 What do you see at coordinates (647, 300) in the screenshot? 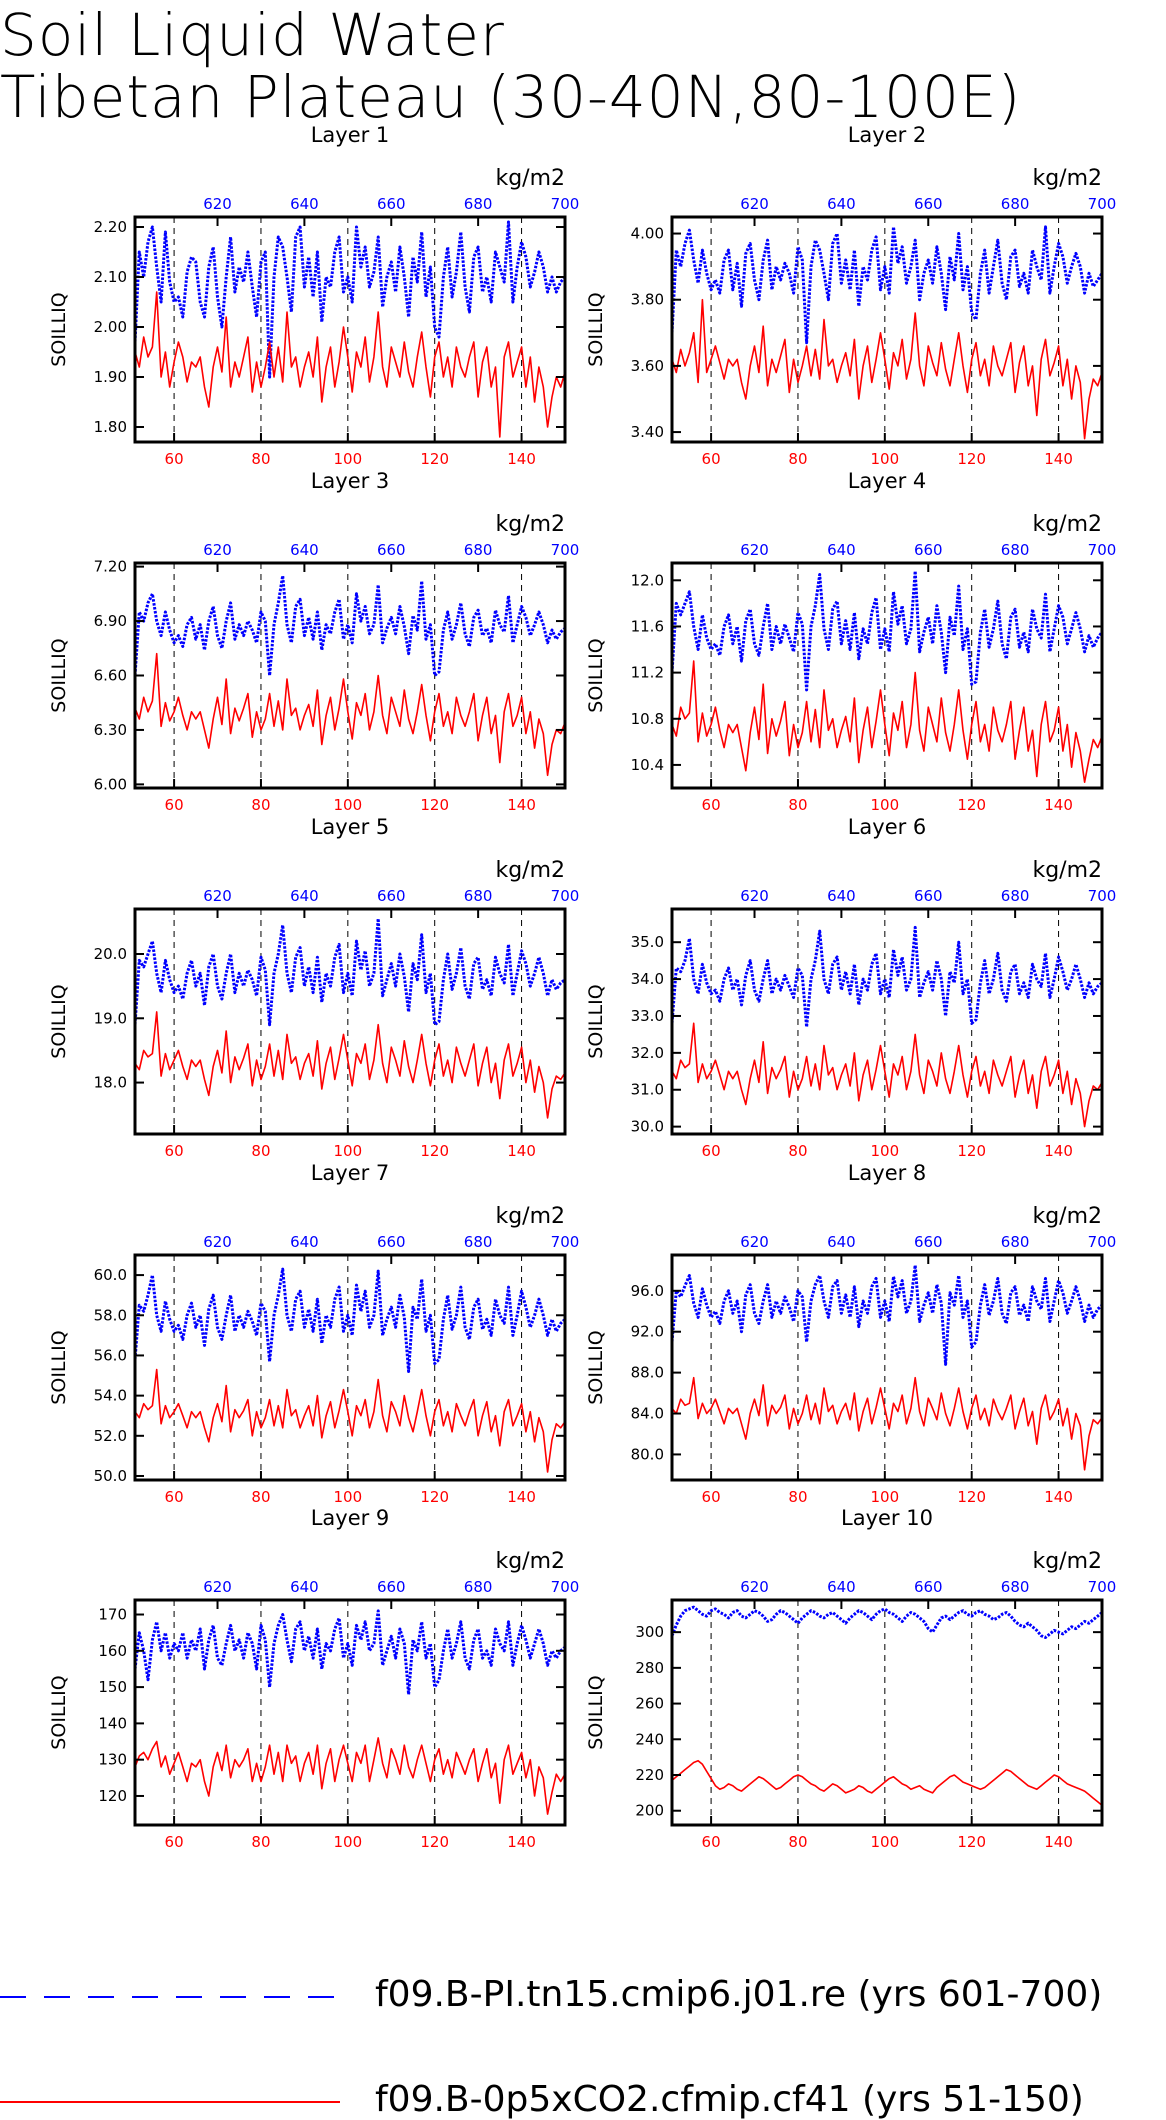
I see `y-tick-label: 3.80` at bounding box center [647, 300].